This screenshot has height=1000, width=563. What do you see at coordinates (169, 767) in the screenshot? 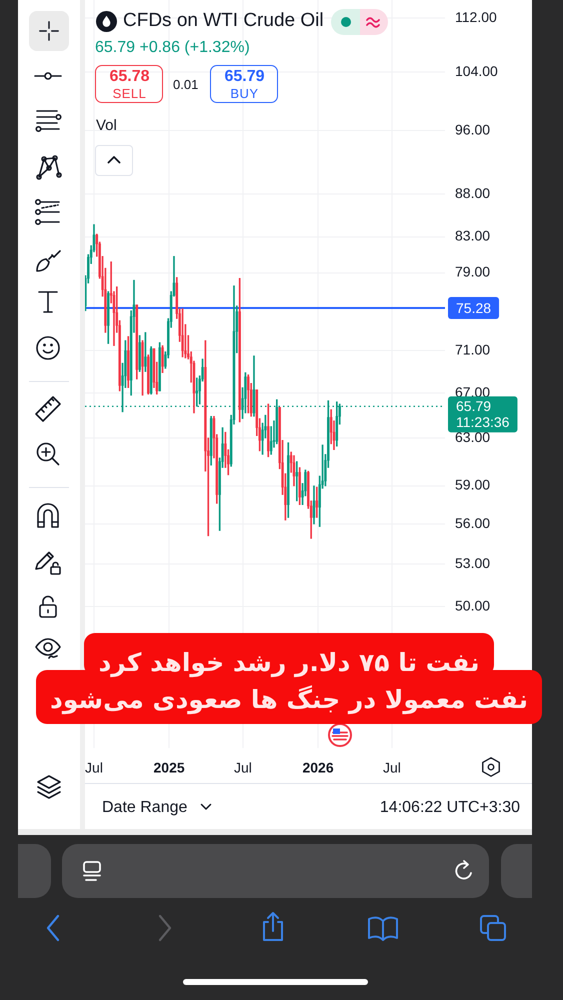
I see `x-tick-label: 2025` at bounding box center [169, 767].